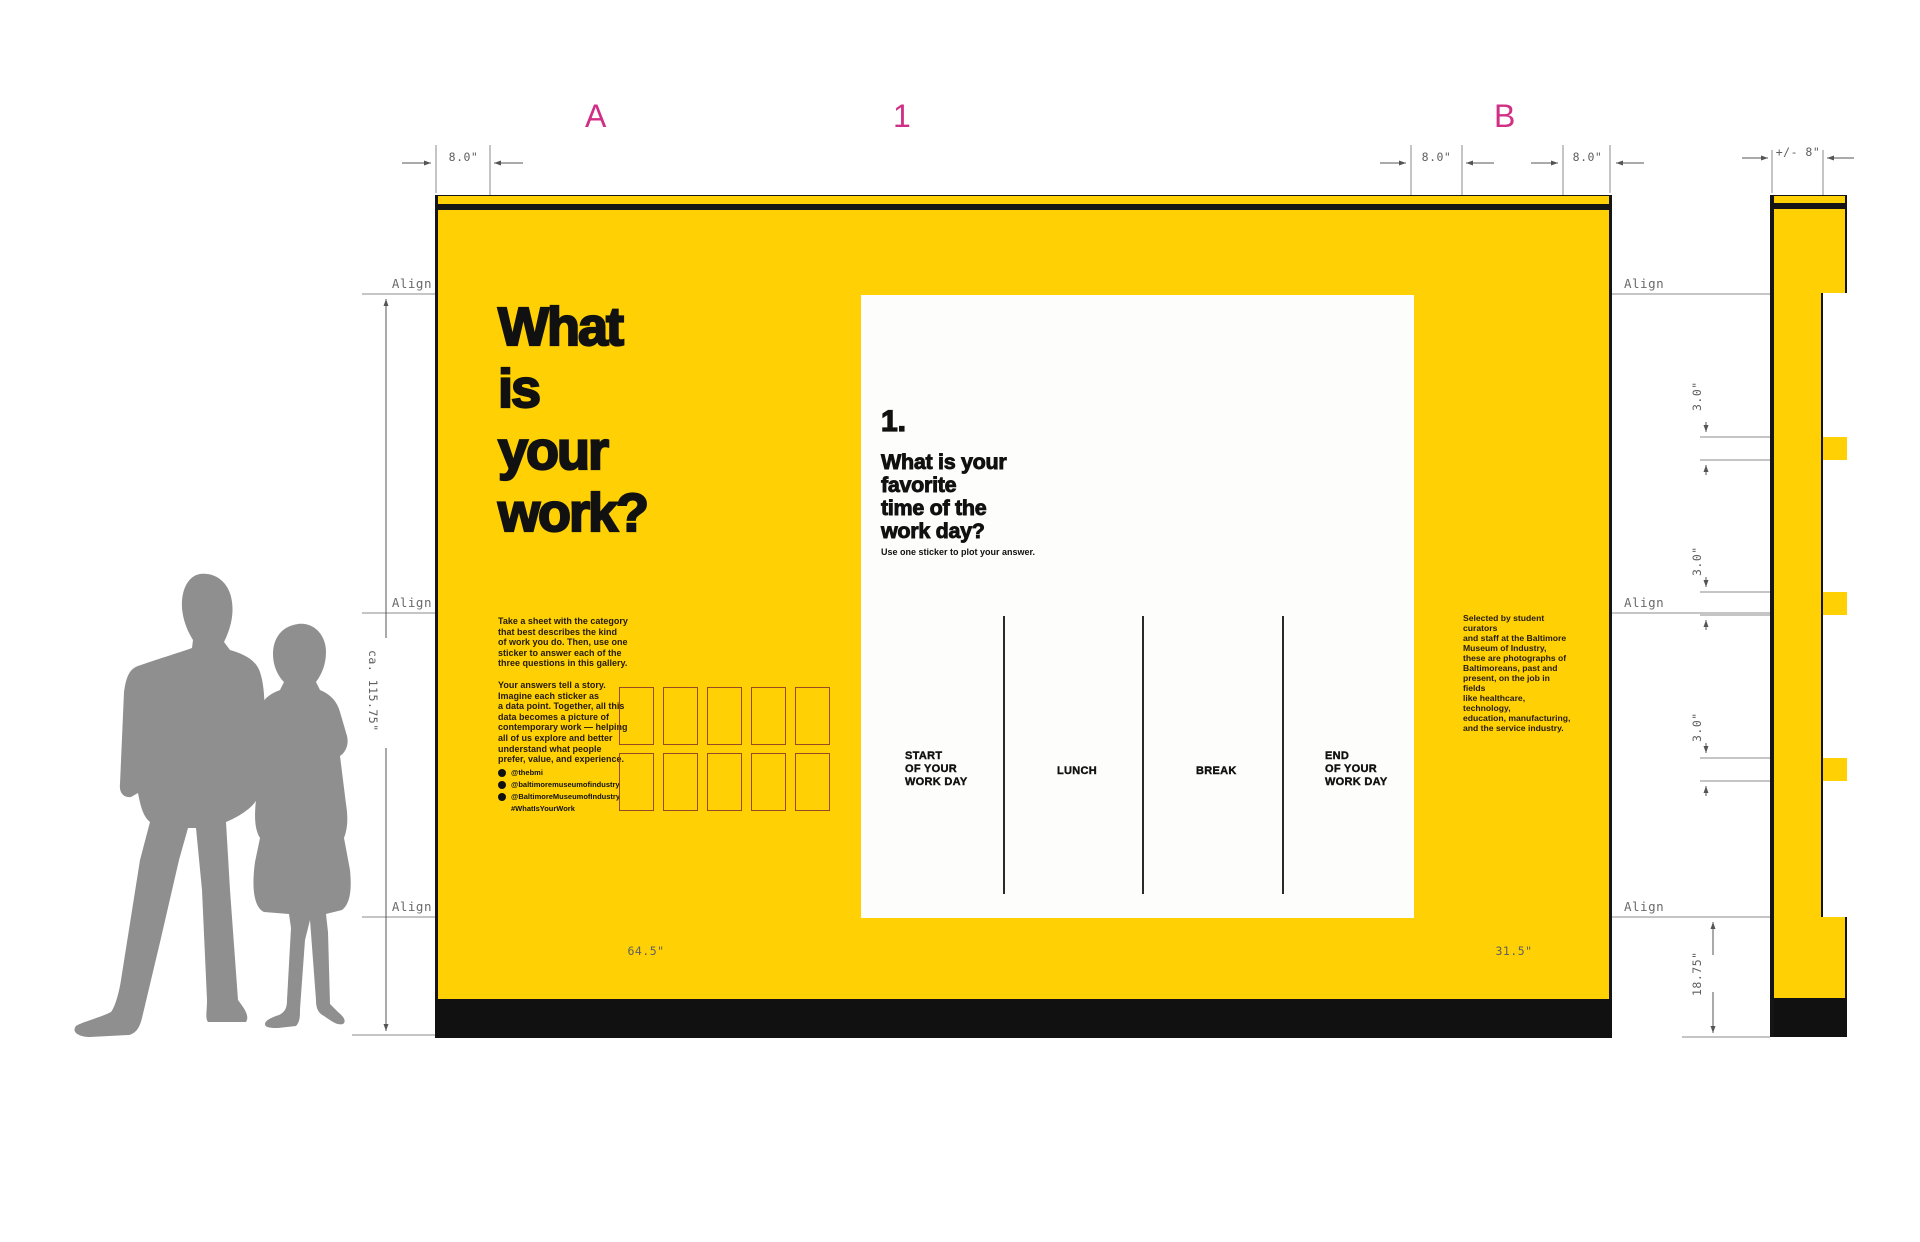 The image size is (1920, 1242). What do you see at coordinates (1808, 244) in the screenshot?
I see `section-header-cap` at bounding box center [1808, 244].